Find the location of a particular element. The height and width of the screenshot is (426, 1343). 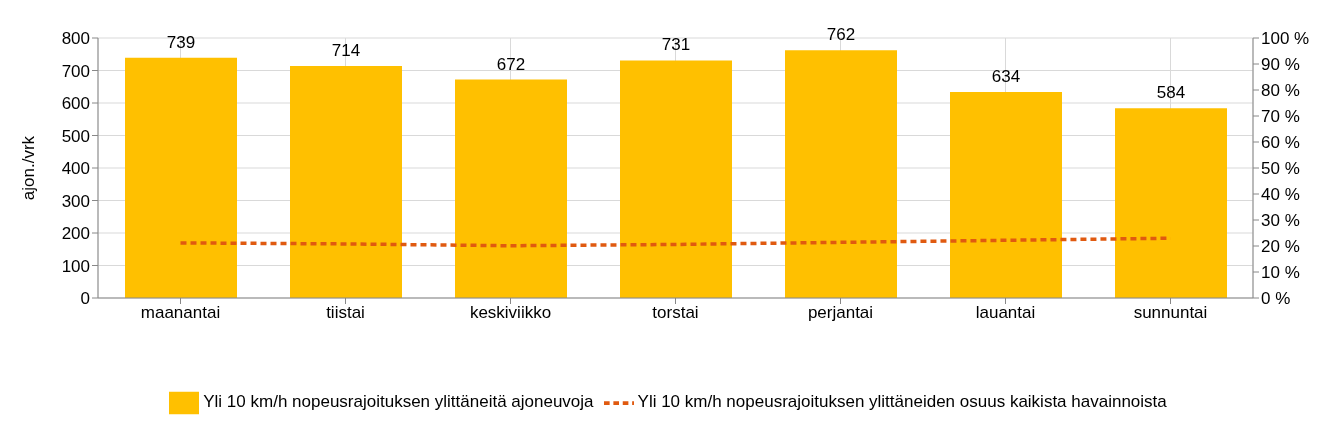

y2-tick-label: 60 % is located at coordinates (1280, 143).